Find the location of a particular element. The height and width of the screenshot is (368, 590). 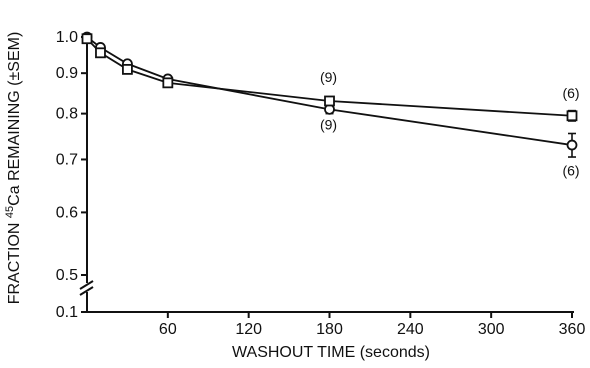

annotations: (9) (9) (6) (6) is located at coordinates (450, 123).